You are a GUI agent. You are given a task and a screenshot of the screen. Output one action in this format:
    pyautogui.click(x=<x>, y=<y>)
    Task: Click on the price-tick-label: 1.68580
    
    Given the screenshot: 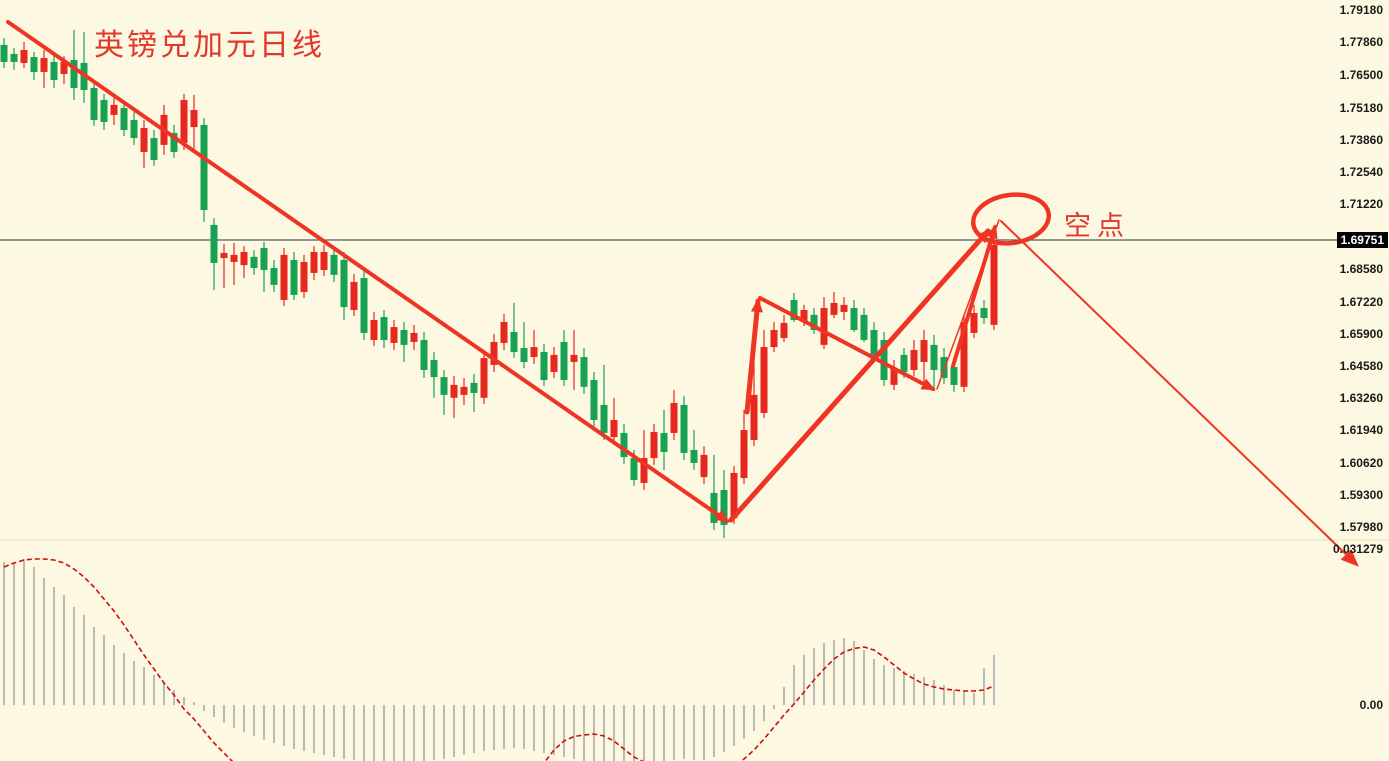 What is the action you would take?
    pyautogui.click(x=1361, y=268)
    